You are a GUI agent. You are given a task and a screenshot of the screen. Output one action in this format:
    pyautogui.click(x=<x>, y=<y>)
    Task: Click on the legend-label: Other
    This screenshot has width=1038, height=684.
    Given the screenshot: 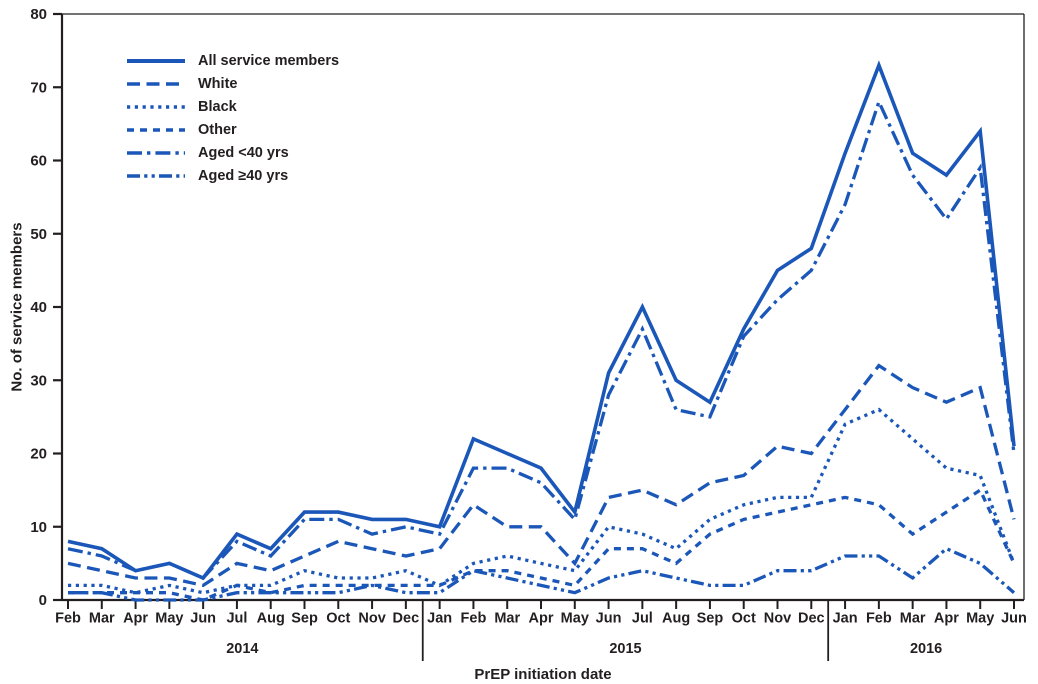 What is the action you would take?
    pyautogui.click(x=217, y=129)
    